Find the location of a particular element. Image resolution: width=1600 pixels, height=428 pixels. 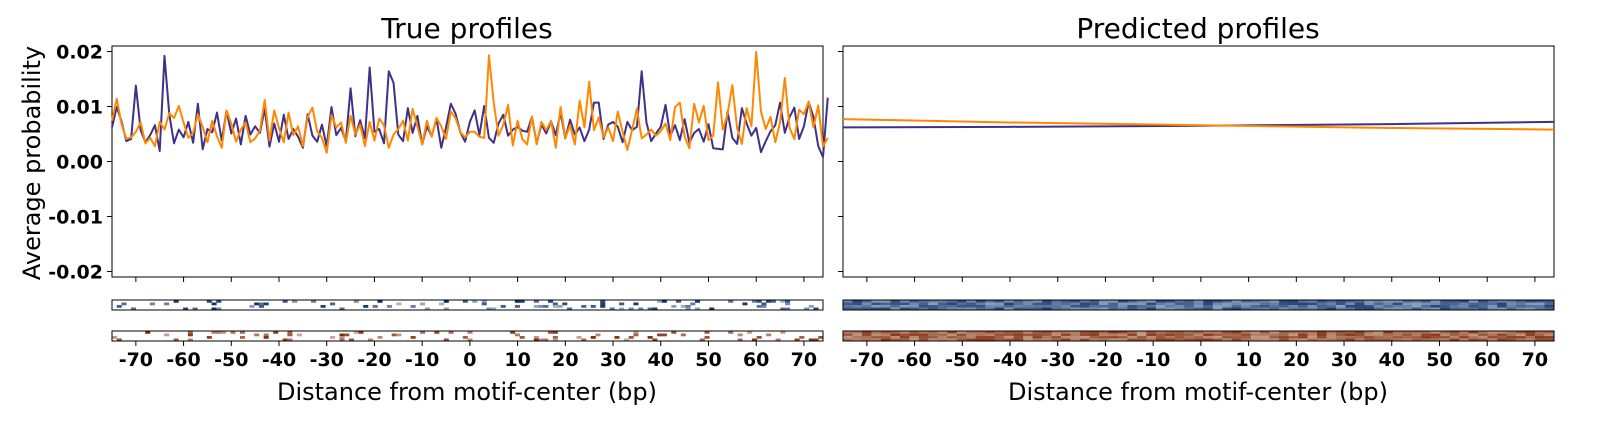

heatmap-frame is located at coordinates (1198, 336).